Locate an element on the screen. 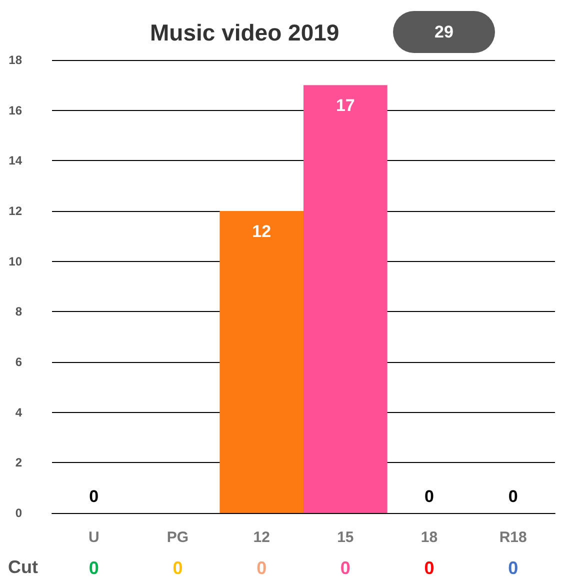  x-tick-label: R18 is located at coordinates (513, 537).